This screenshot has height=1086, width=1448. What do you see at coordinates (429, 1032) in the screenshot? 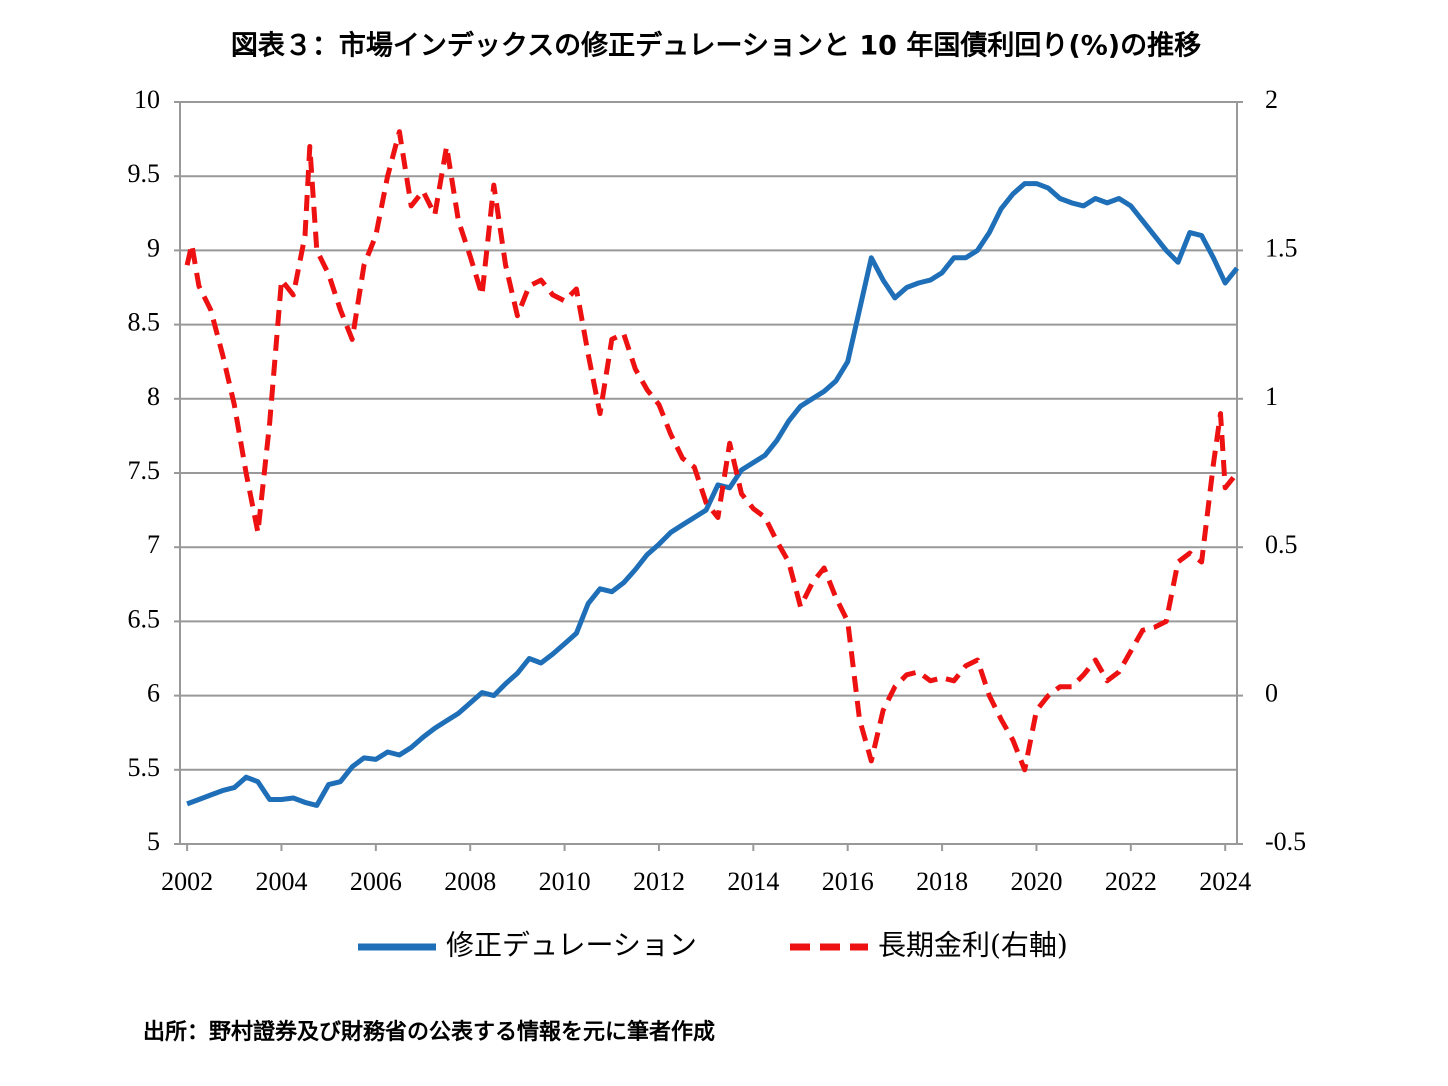
I see `source-note: 出所：野村證券及び財務省の公表する情報を元に筆者作成` at bounding box center [429, 1032].